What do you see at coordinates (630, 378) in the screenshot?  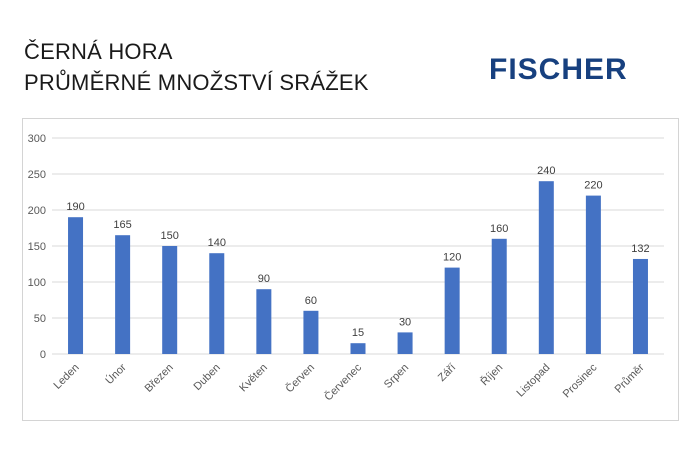 I see `x-category-label: Průměr` at bounding box center [630, 378].